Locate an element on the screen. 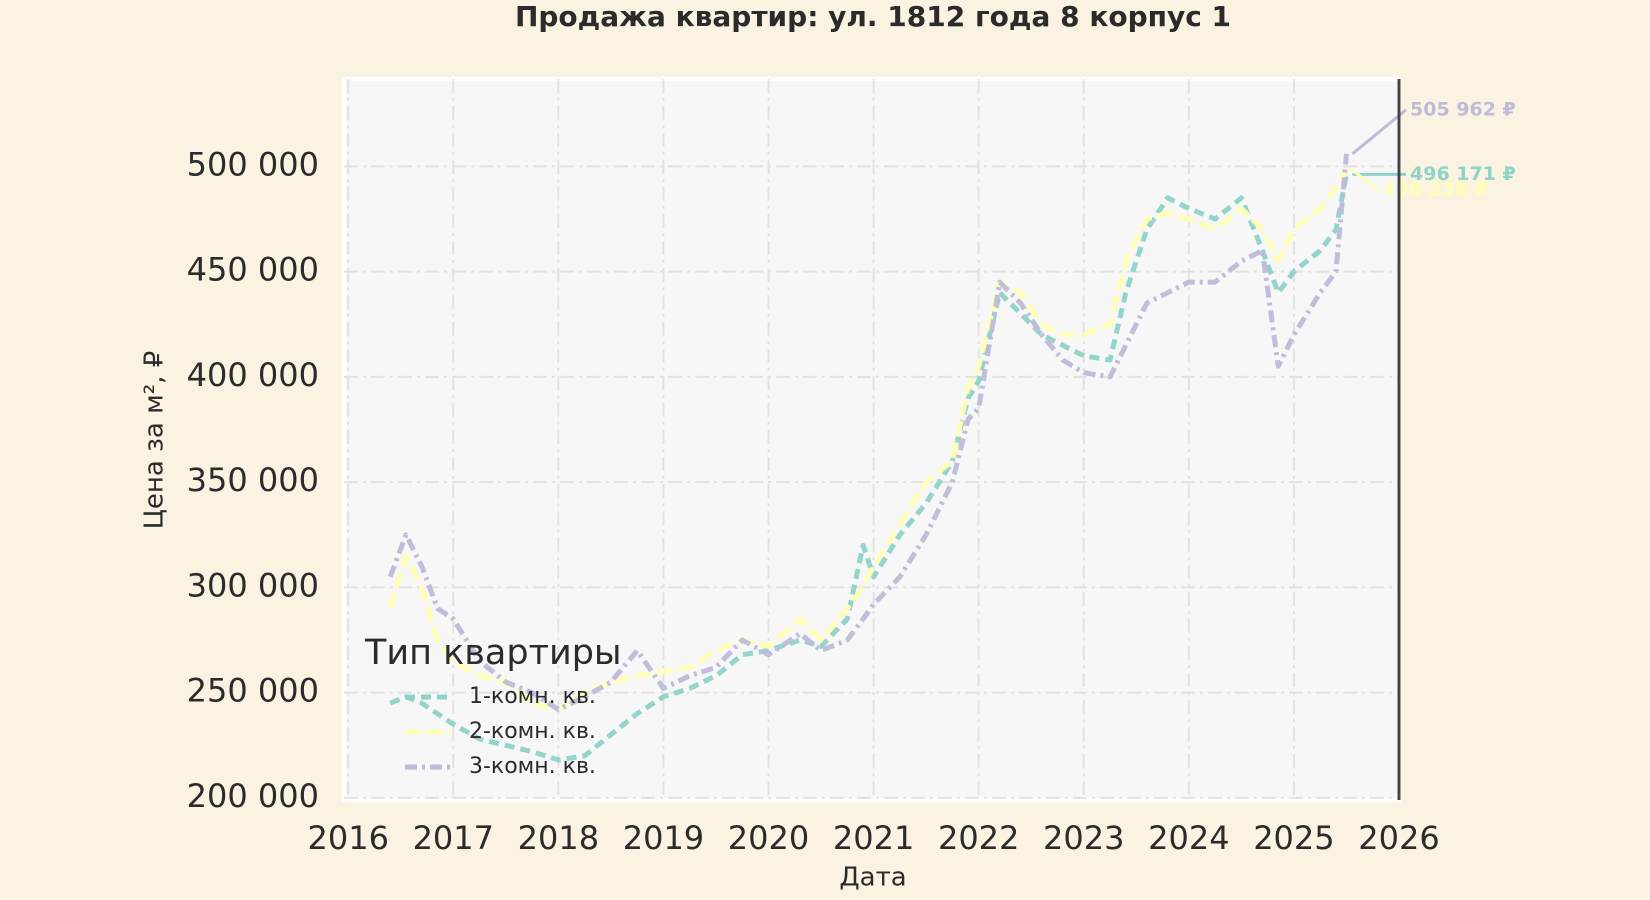 This screenshot has height=900, width=1650. x-tick-label: 2021 is located at coordinates (873, 838).